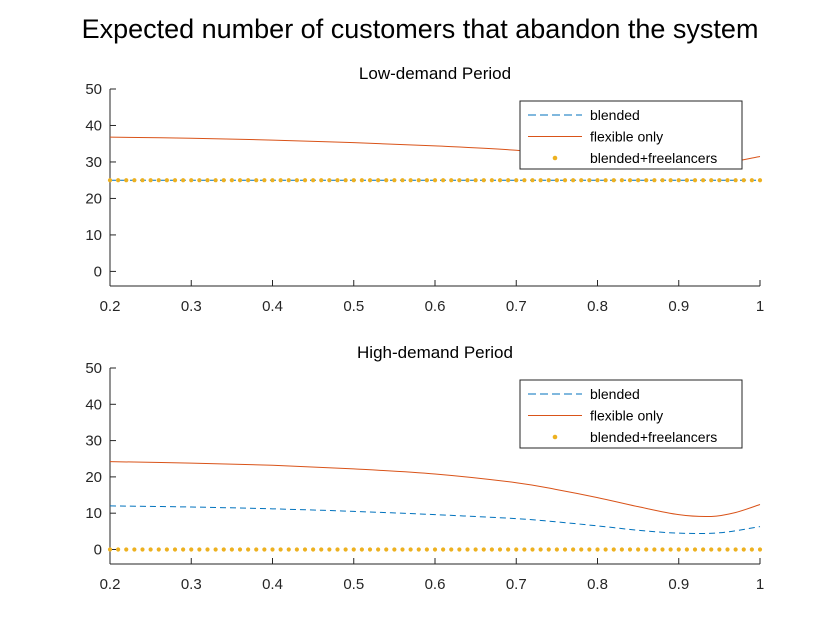 Image resolution: width=840 pixels, height=630 pixels. What do you see at coordinates (93, 477) in the screenshot?
I see `y-tick-label: 20` at bounding box center [93, 477].